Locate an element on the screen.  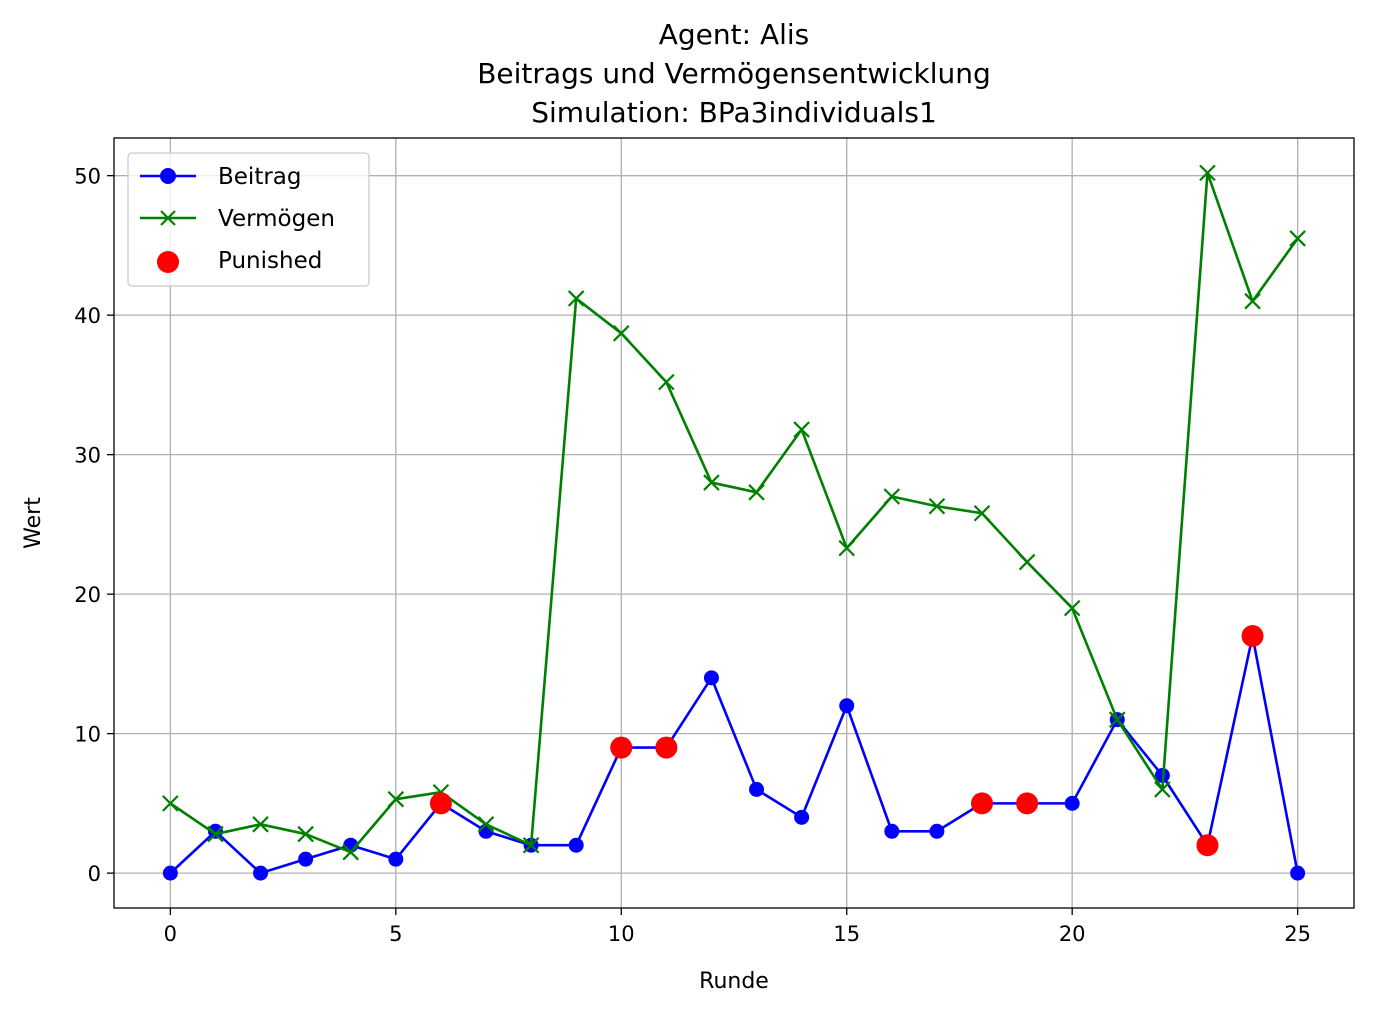
legend-marker-punished is located at coordinates (168, 262).